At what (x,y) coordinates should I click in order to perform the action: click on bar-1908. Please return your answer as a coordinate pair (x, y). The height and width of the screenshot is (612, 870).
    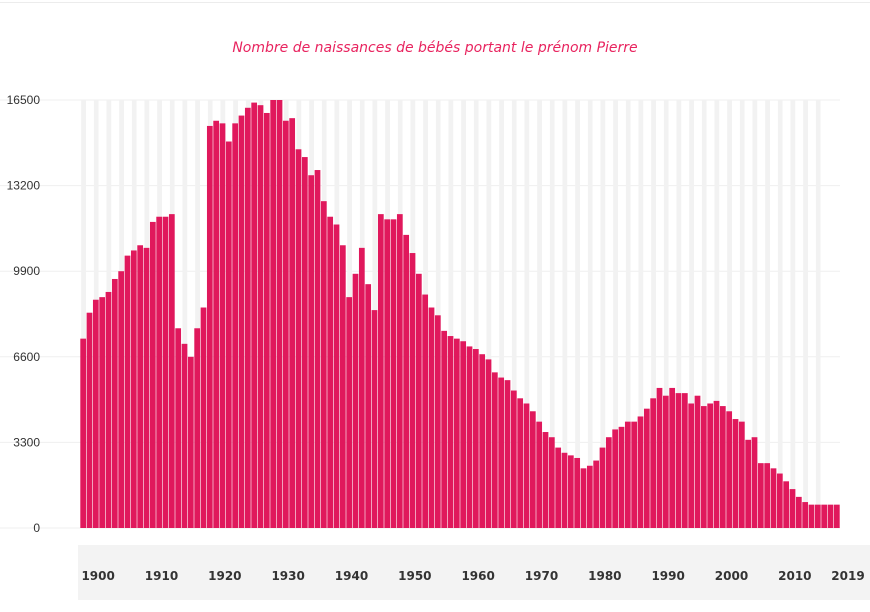
    Looking at the image, I should click on (133, 389).